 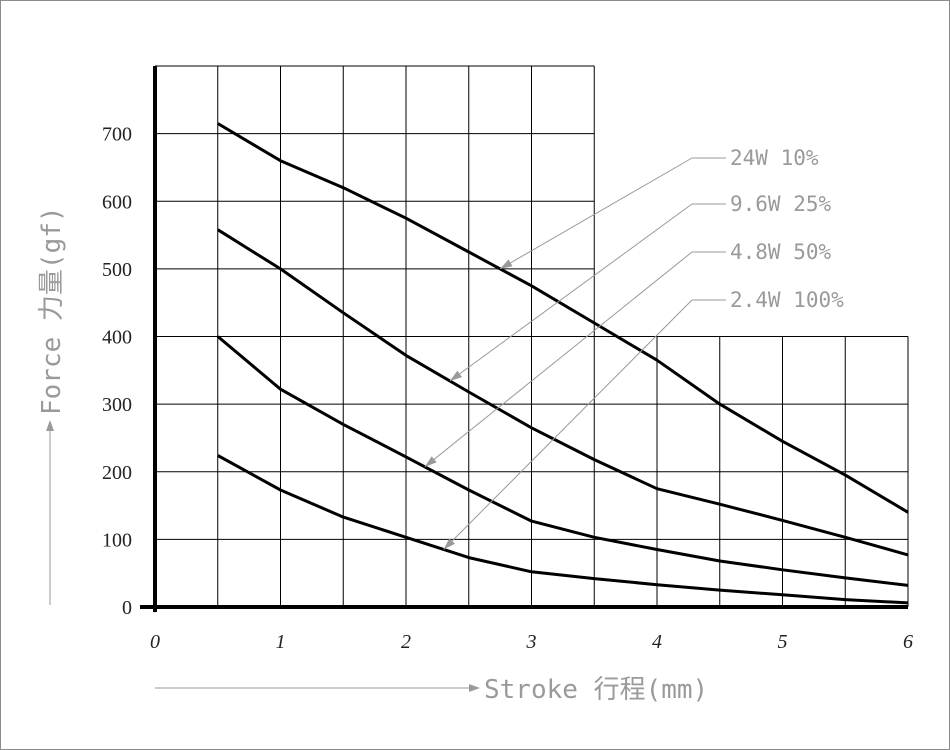 What do you see at coordinates (474, 688) in the screenshot?
I see `x-axis-arrowhead` at bounding box center [474, 688].